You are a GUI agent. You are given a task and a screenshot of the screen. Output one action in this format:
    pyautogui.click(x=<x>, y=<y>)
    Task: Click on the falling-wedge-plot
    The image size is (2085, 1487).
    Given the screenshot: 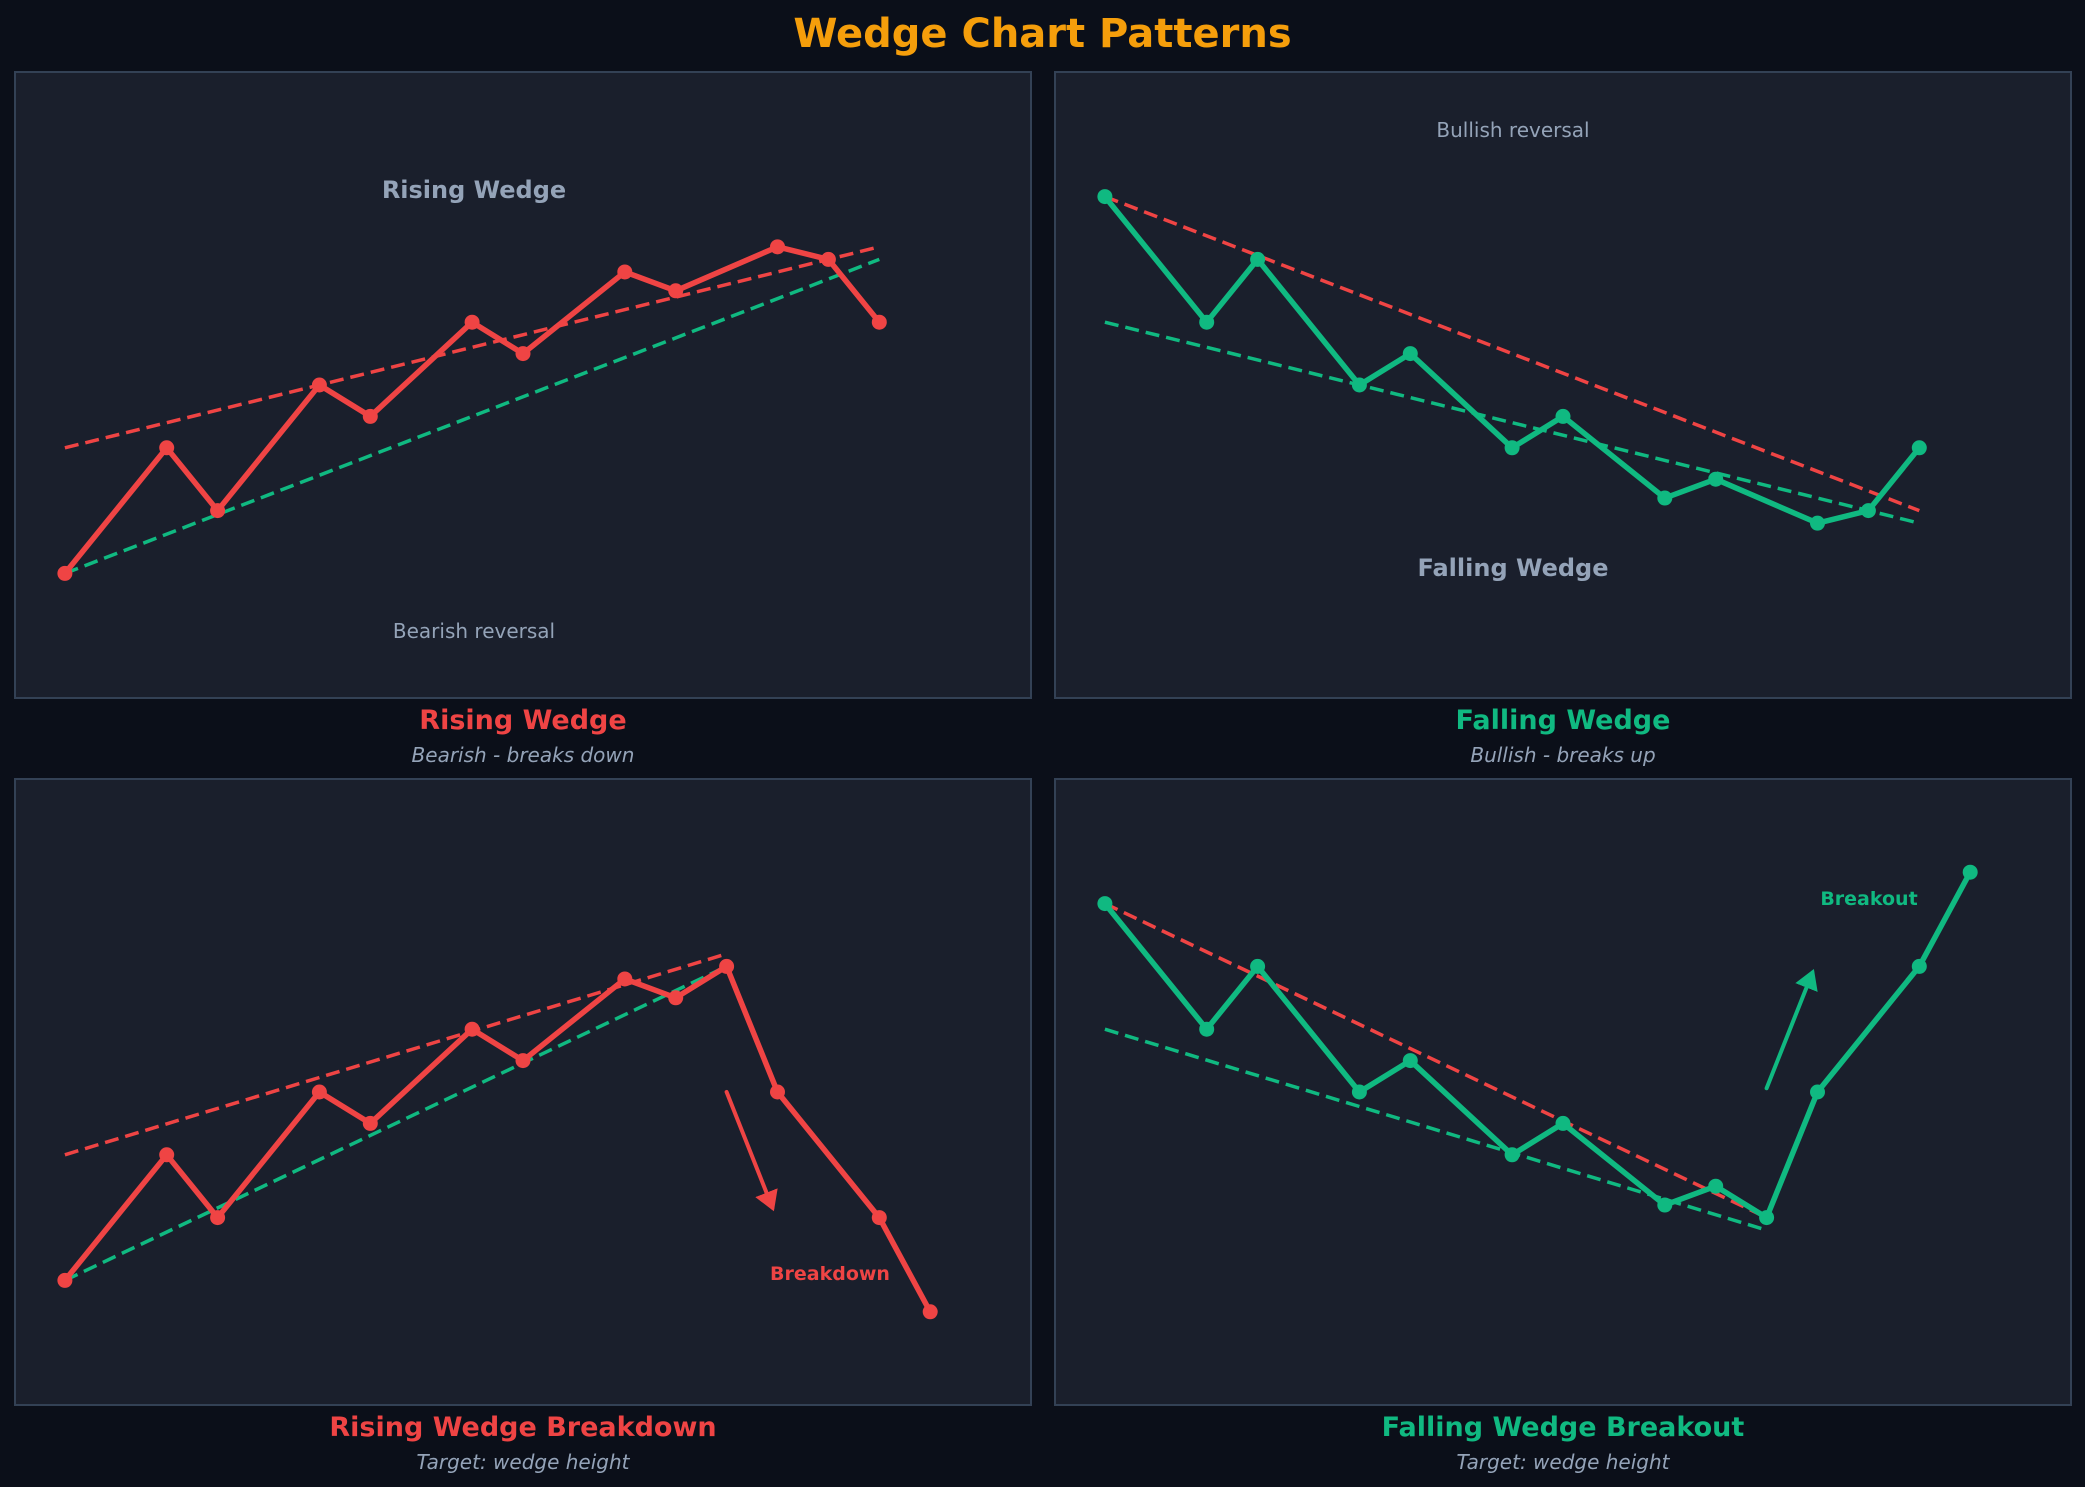 What is the action you would take?
    pyautogui.click(x=1512, y=360)
    